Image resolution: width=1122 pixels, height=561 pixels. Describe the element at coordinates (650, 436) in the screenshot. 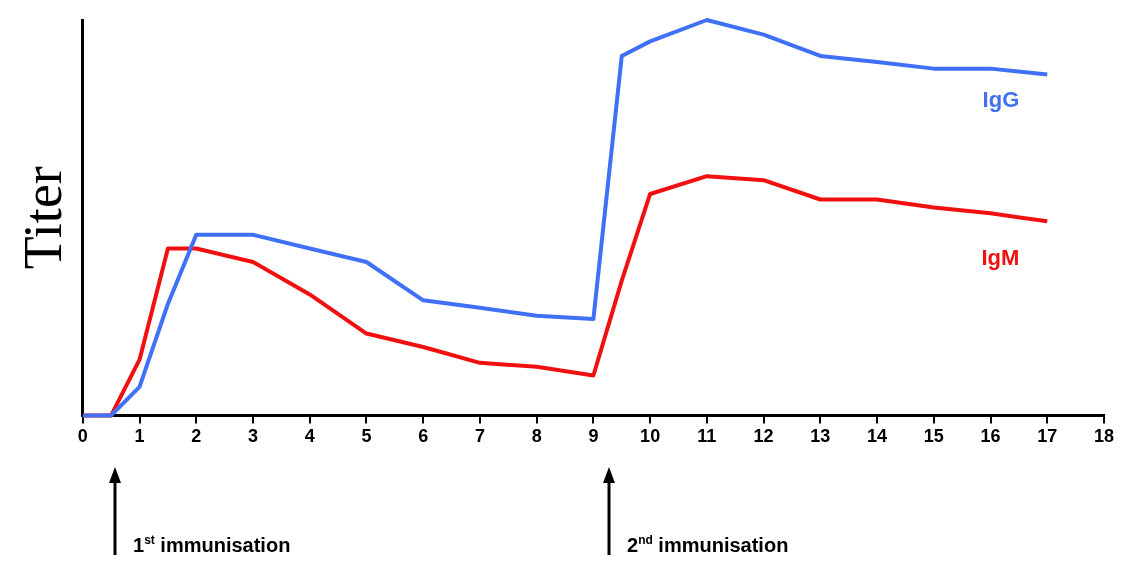

I see `x-tick-label: 10` at that location.